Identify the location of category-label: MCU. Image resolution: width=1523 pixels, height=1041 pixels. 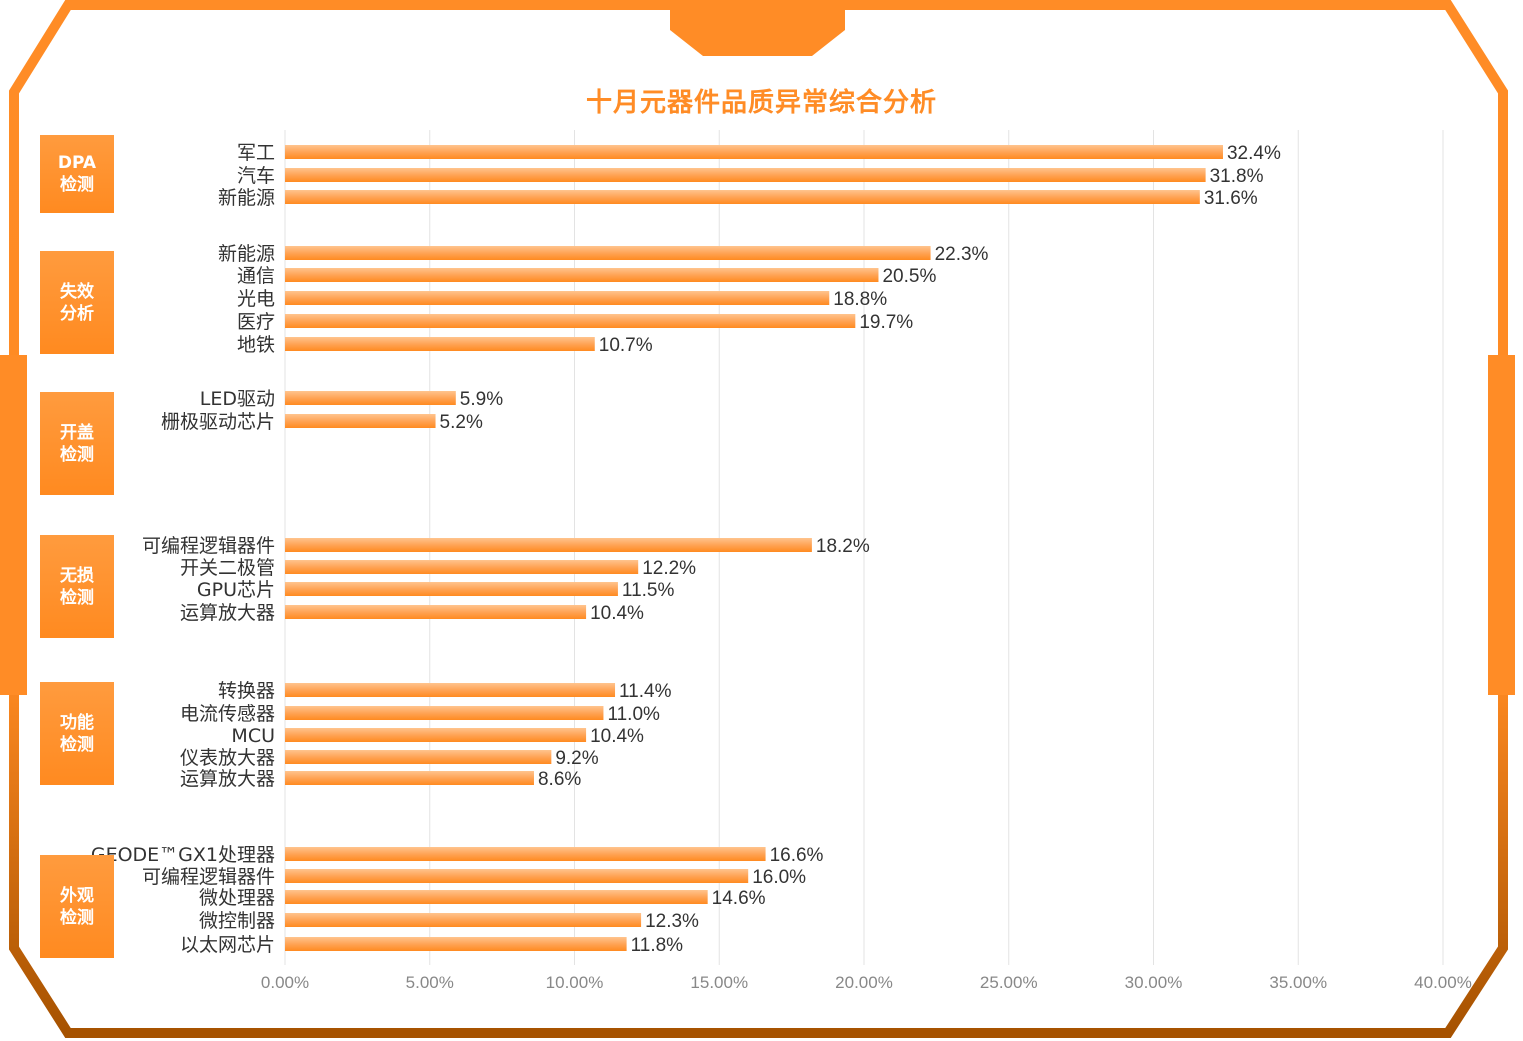
(253, 736).